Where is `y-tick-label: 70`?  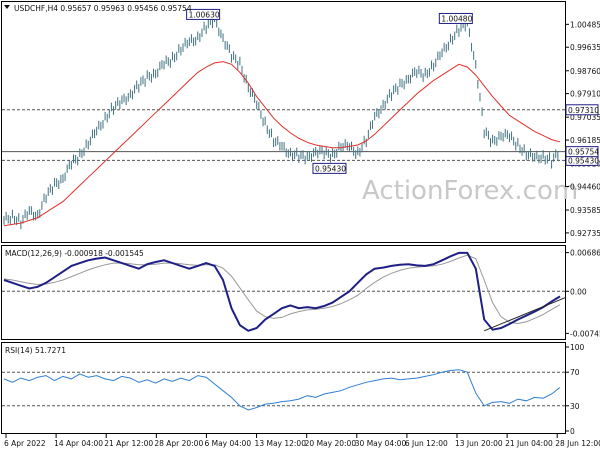
y-tick-label: 70 is located at coordinates (575, 372).